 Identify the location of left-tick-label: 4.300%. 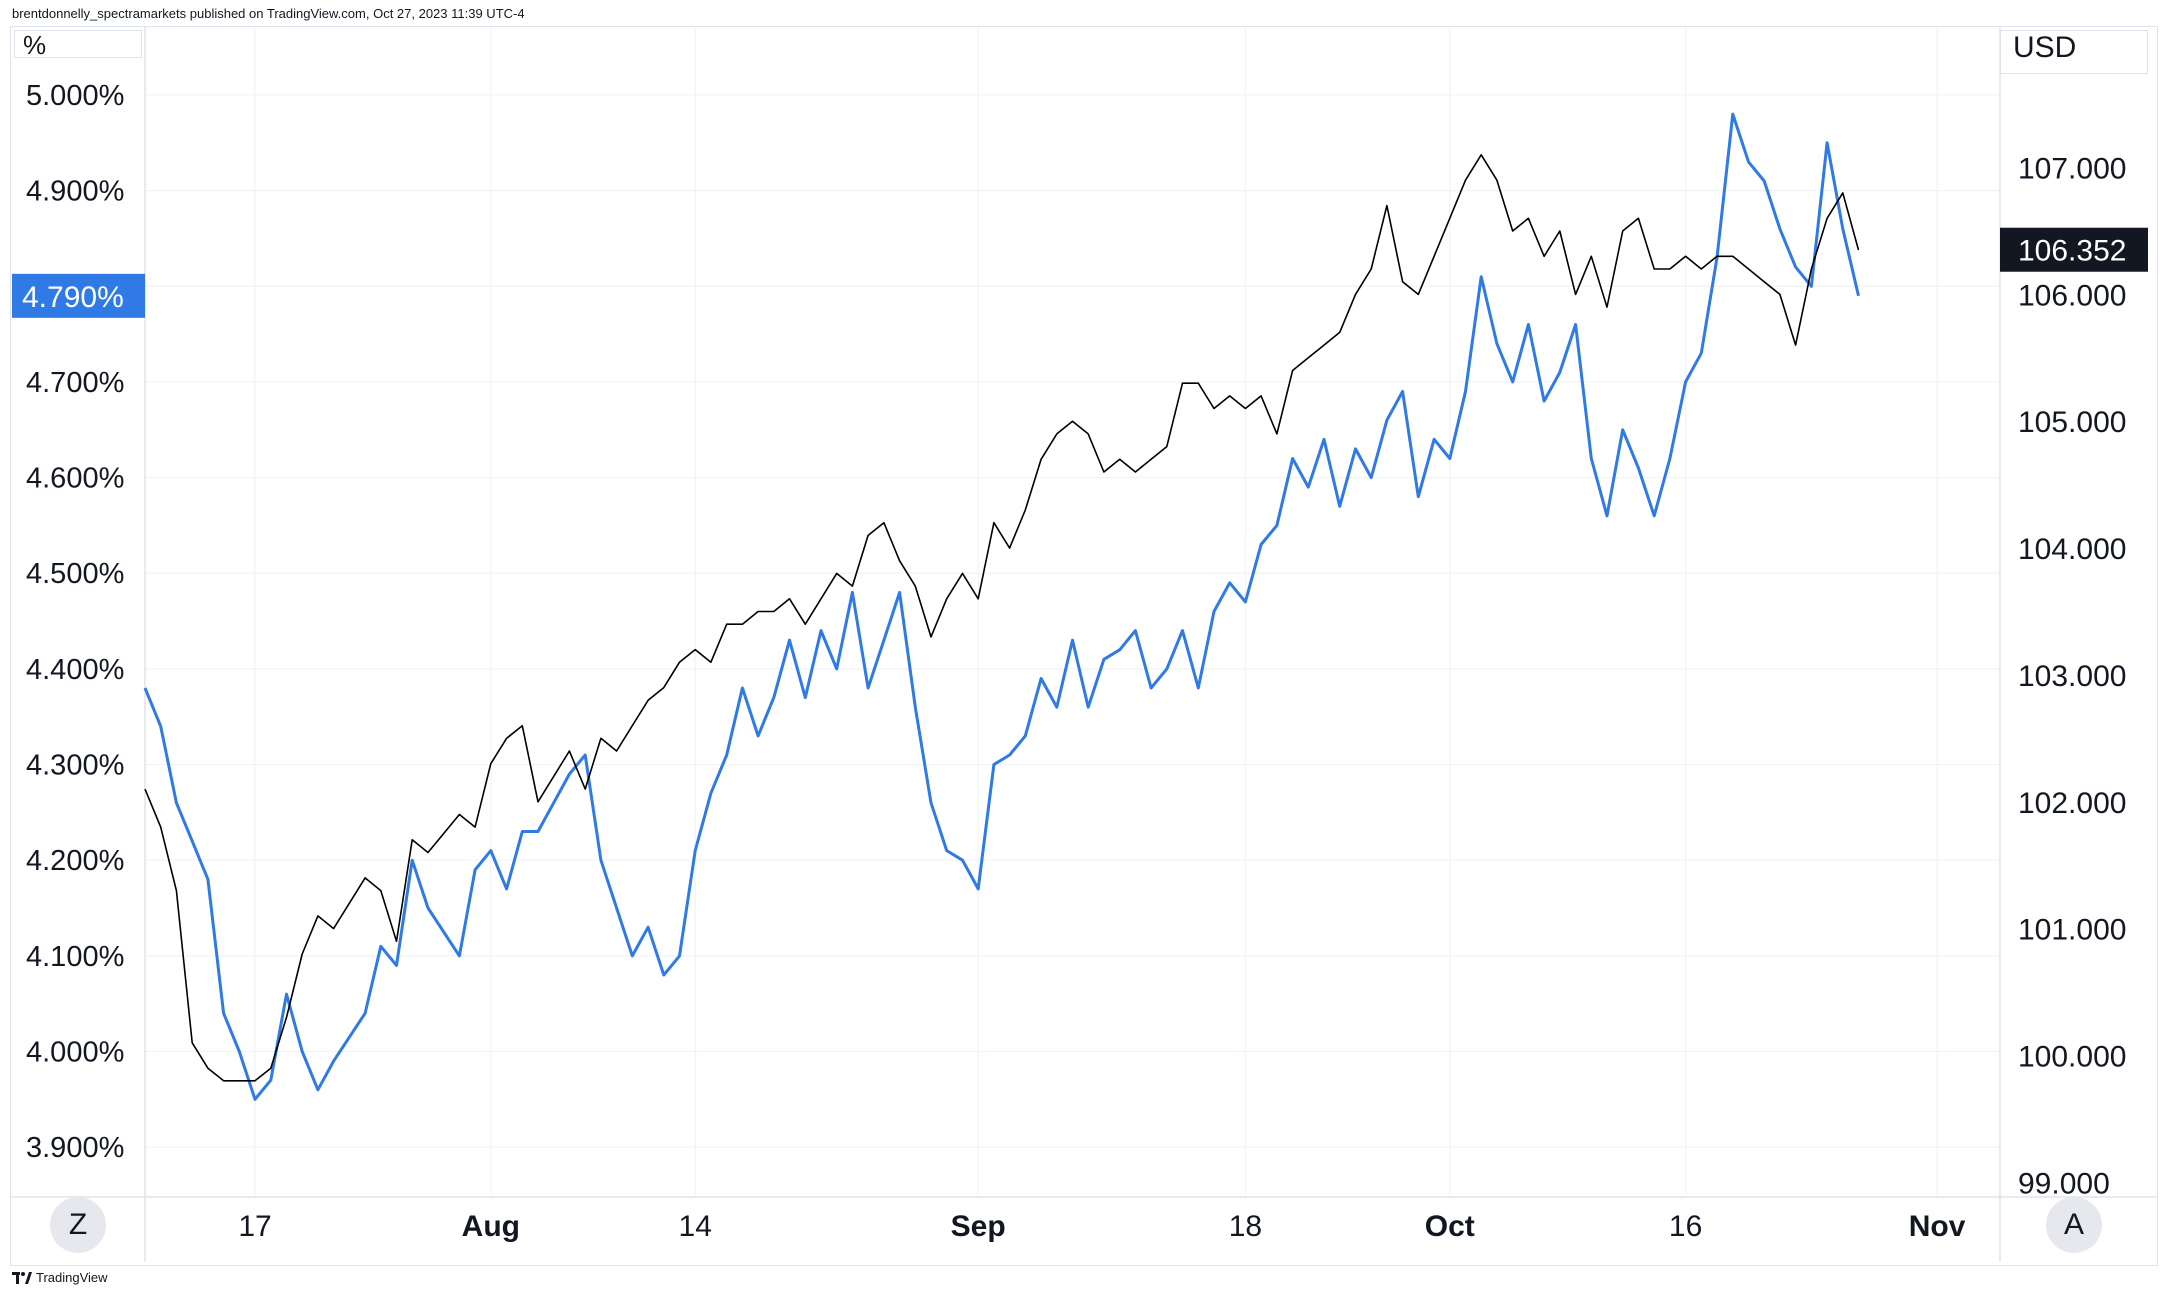
(75, 766).